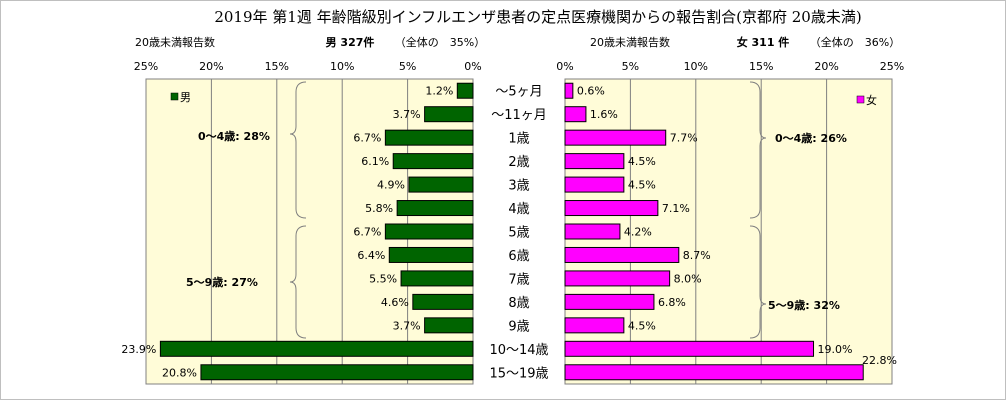 The image size is (1006, 400). Describe the element at coordinates (672, 302) in the screenshot. I see `female-data-label: 6.8%` at that location.